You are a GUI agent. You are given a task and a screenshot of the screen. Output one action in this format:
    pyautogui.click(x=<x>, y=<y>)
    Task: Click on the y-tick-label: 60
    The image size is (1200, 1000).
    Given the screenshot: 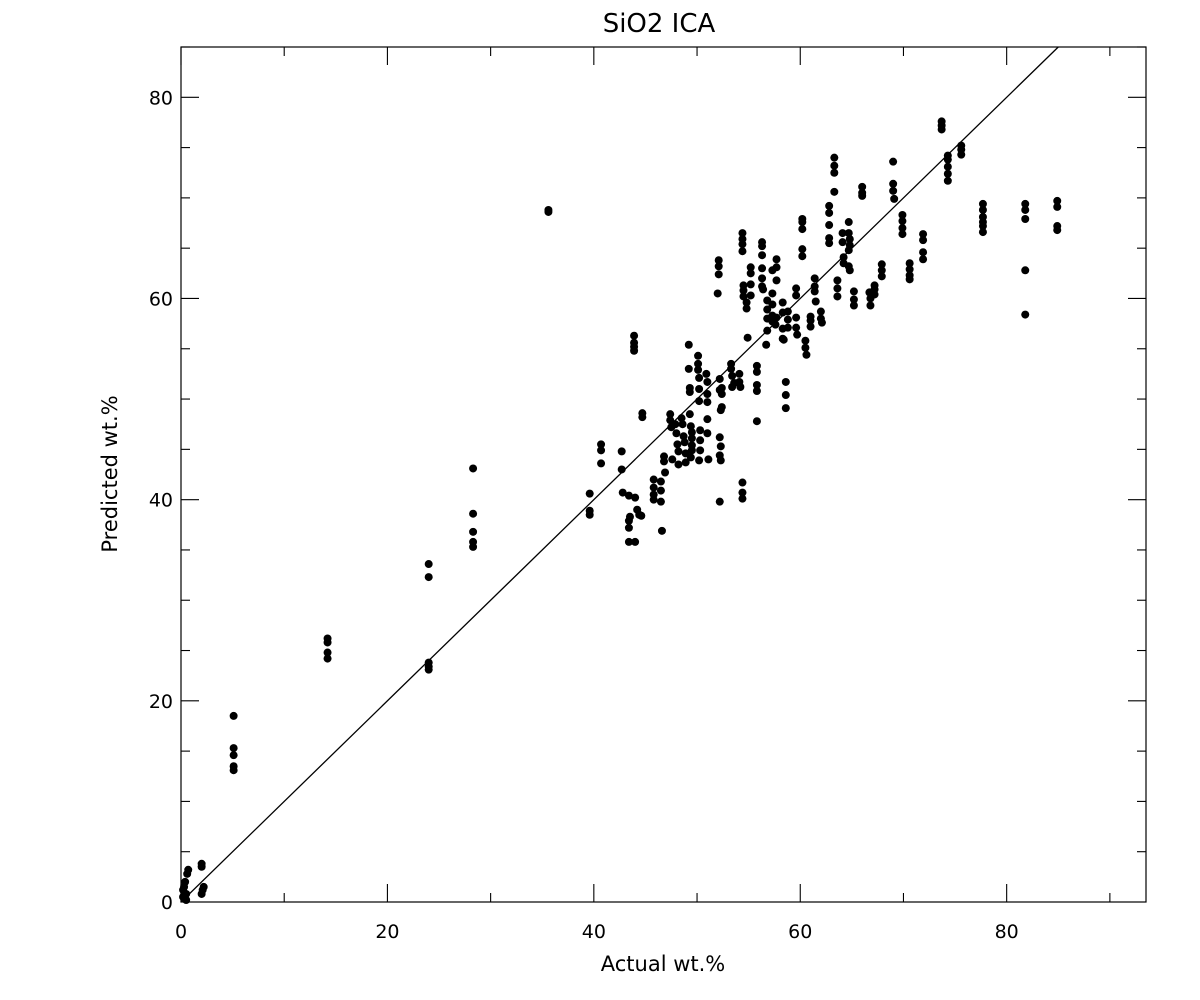 What is the action you would take?
    pyautogui.click(x=161, y=299)
    